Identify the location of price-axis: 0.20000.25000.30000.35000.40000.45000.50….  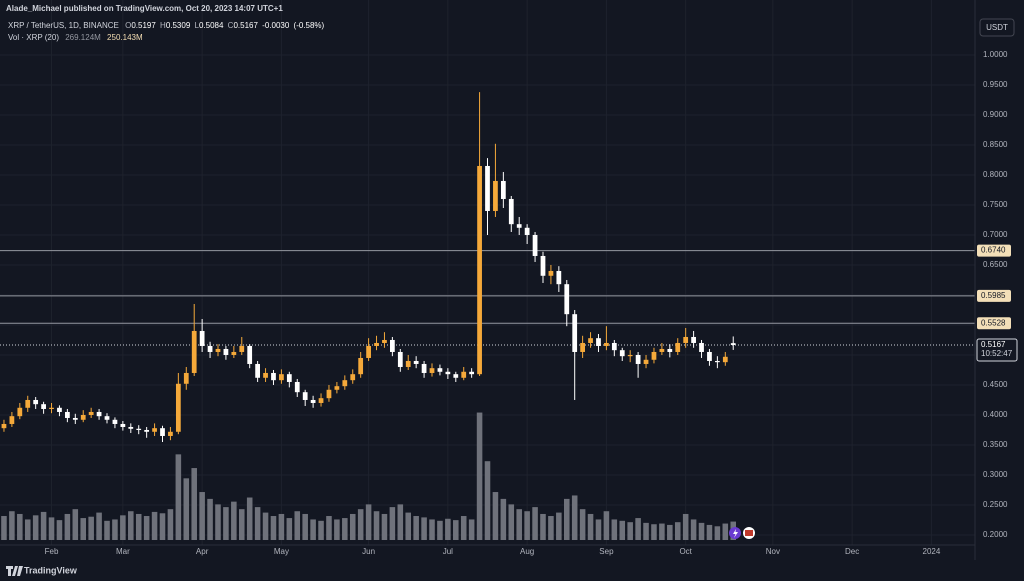
(997, 294).